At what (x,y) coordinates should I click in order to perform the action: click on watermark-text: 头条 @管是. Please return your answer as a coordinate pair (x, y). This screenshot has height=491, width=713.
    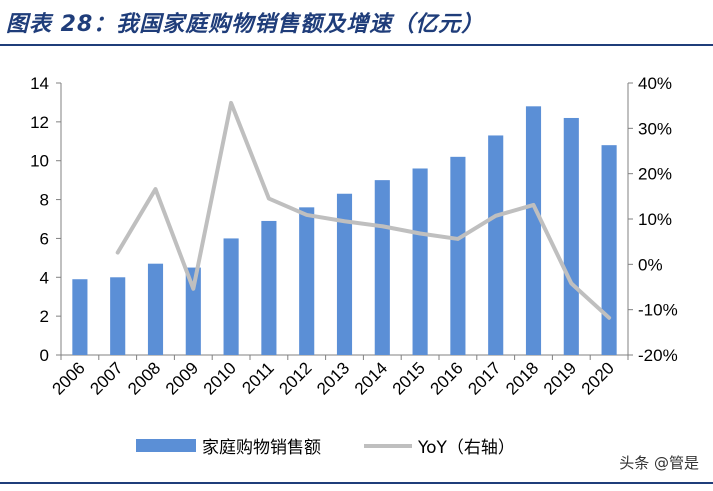
    Looking at the image, I should click on (659, 463).